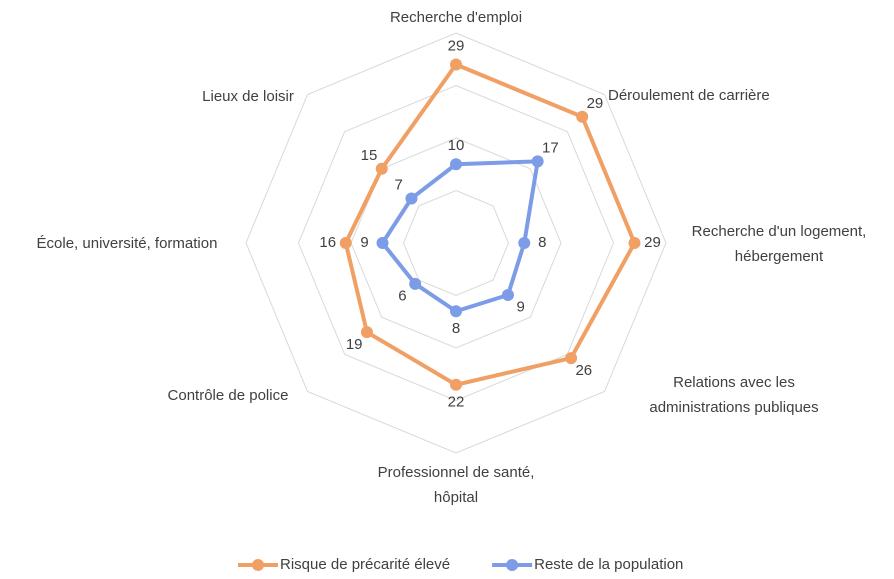  What do you see at coordinates (365, 564) in the screenshot?
I see `legend-label: Risque de précarité élevé` at bounding box center [365, 564].